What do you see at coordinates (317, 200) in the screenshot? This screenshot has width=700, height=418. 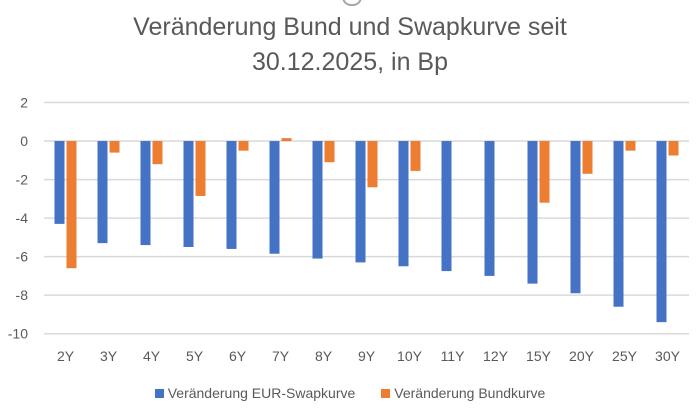 I see `bar-swap-8Y` at bounding box center [317, 200].